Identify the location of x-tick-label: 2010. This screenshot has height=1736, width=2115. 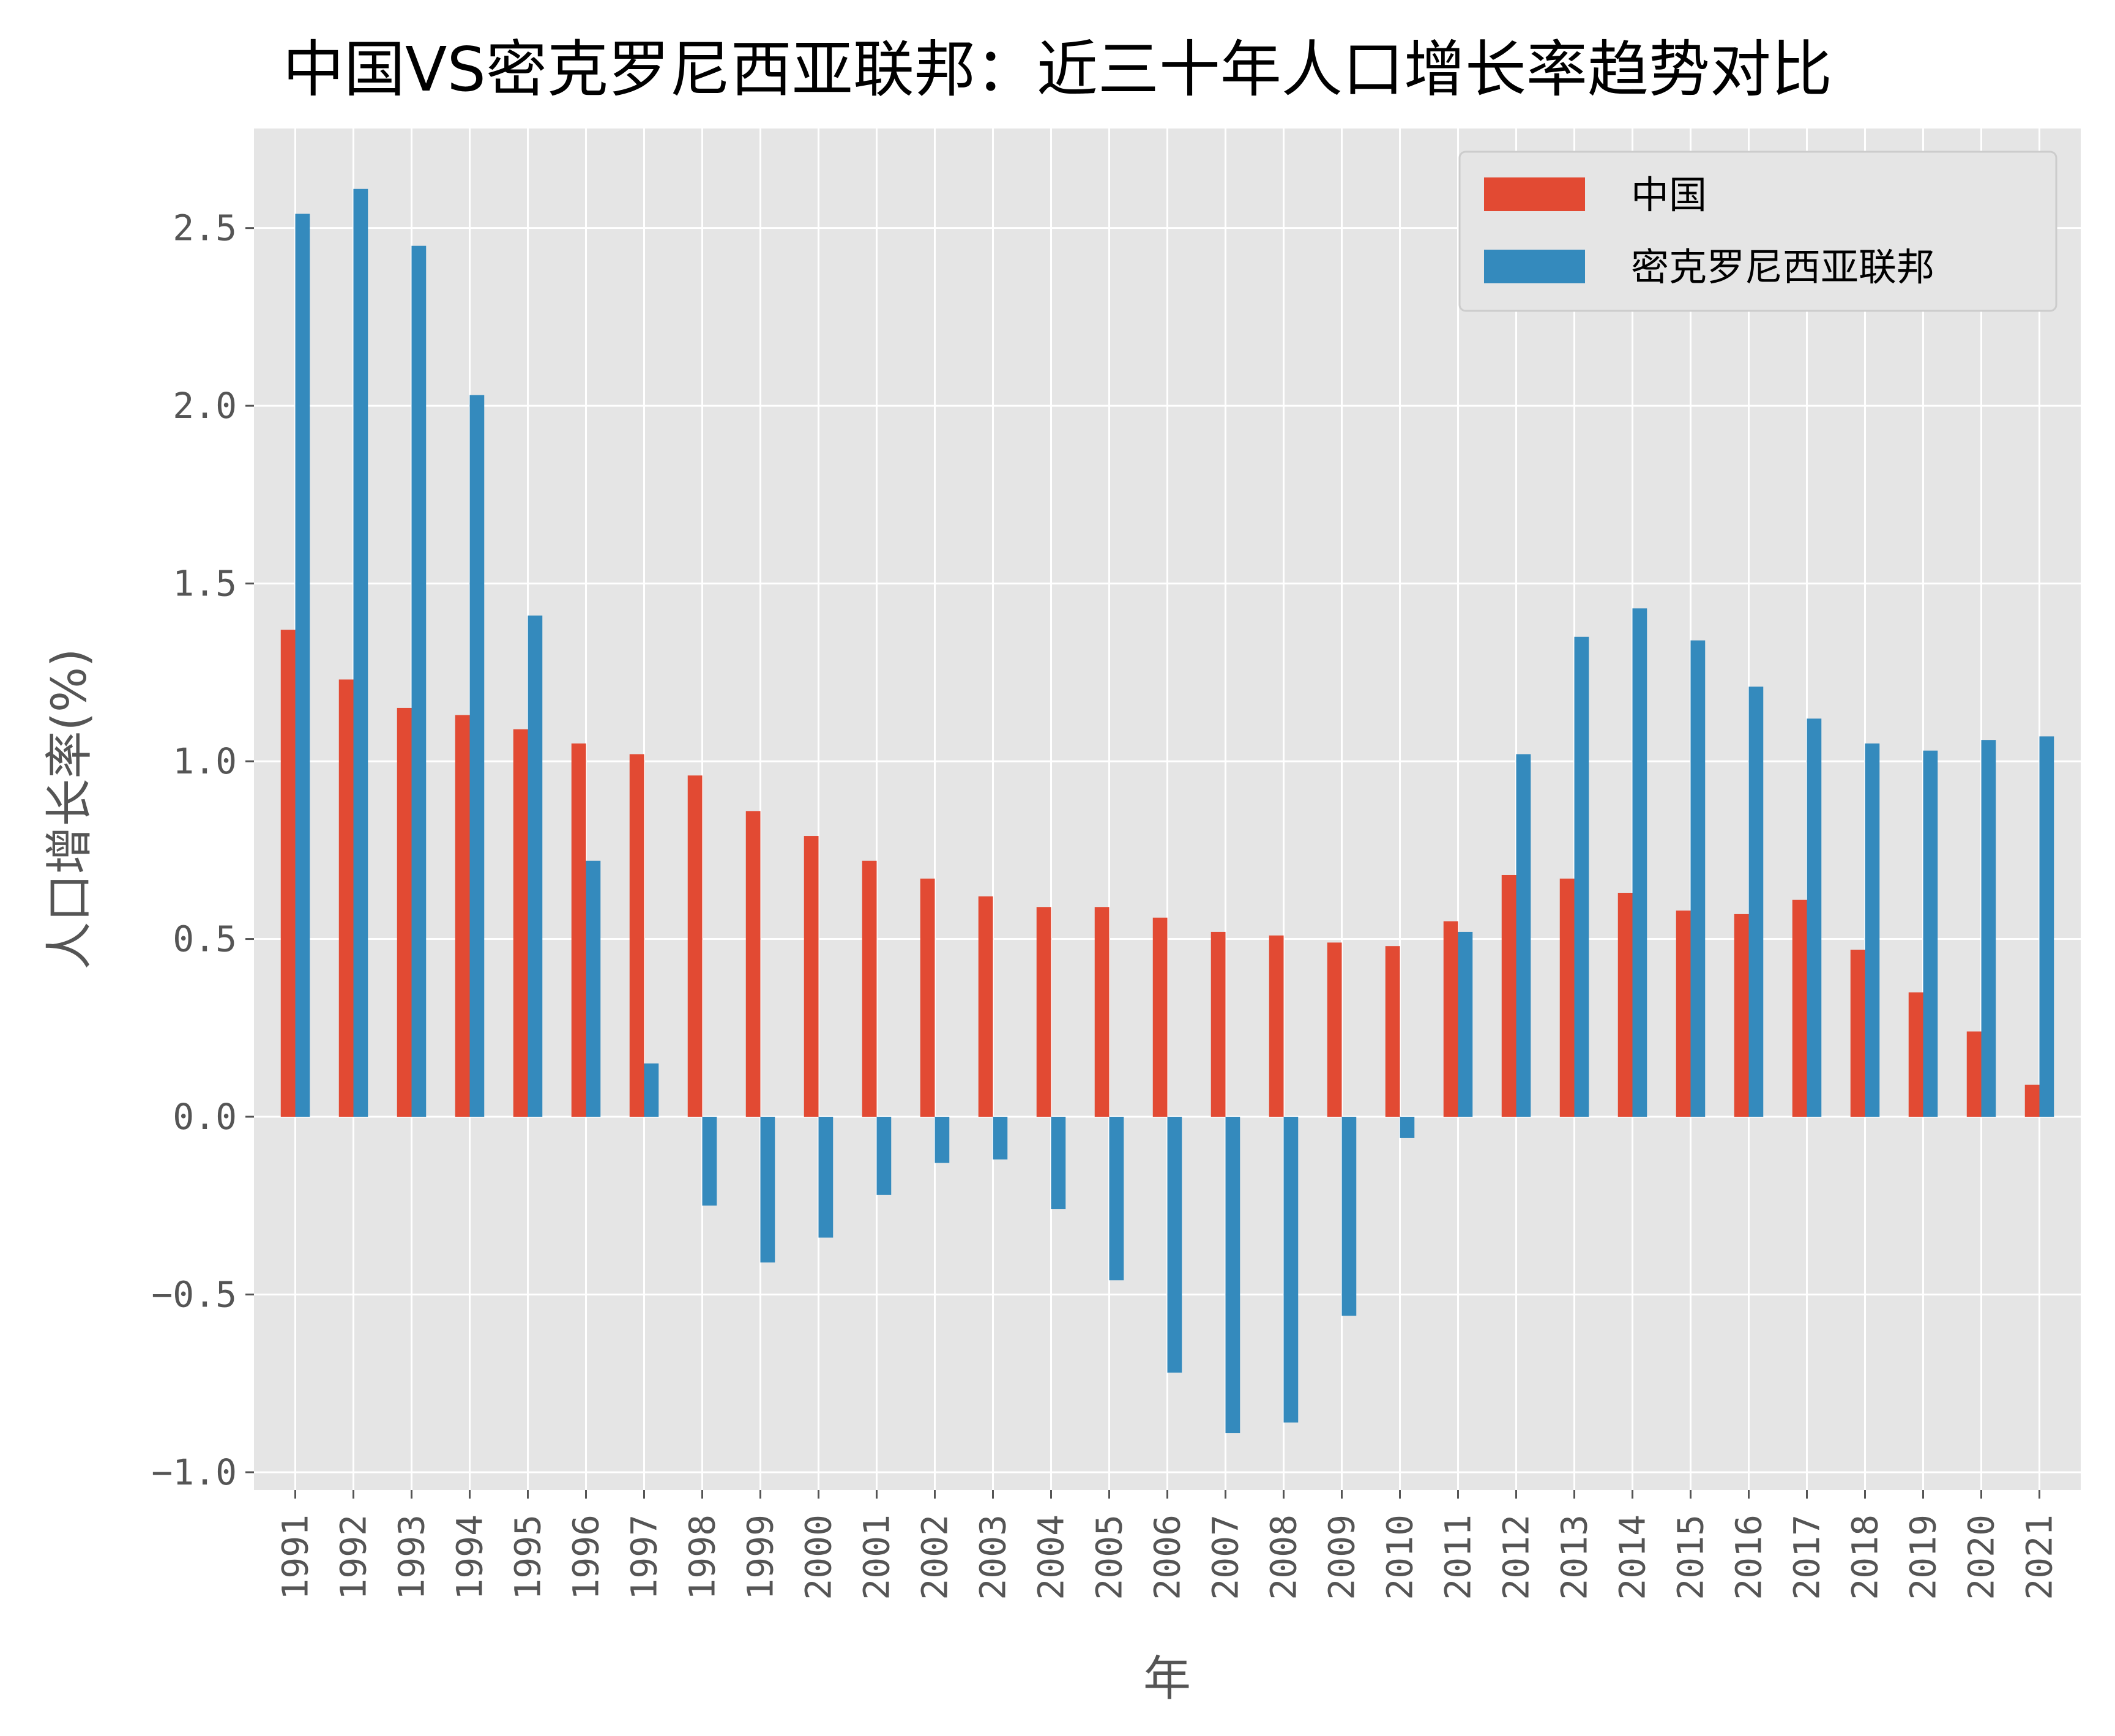
(1400, 1557).